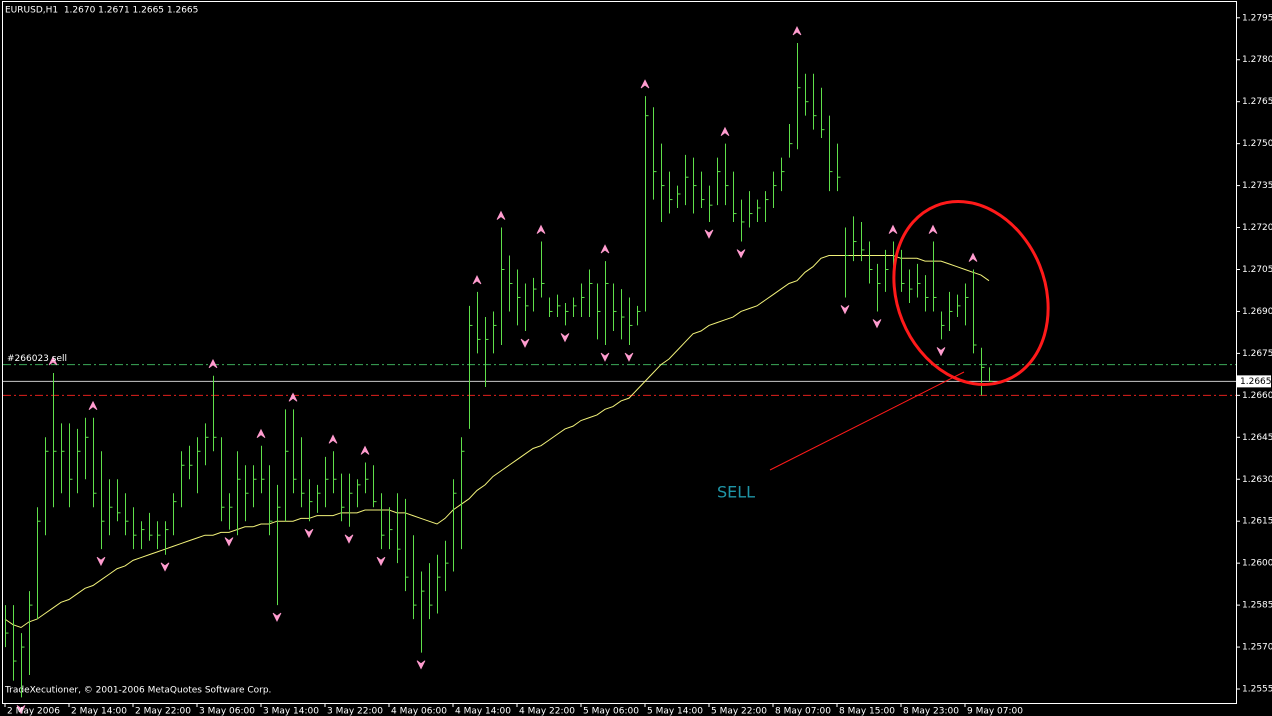  What do you see at coordinates (33, 711) in the screenshot?
I see `x-tick-label: 2 May 2006` at bounding box center [33, 711].